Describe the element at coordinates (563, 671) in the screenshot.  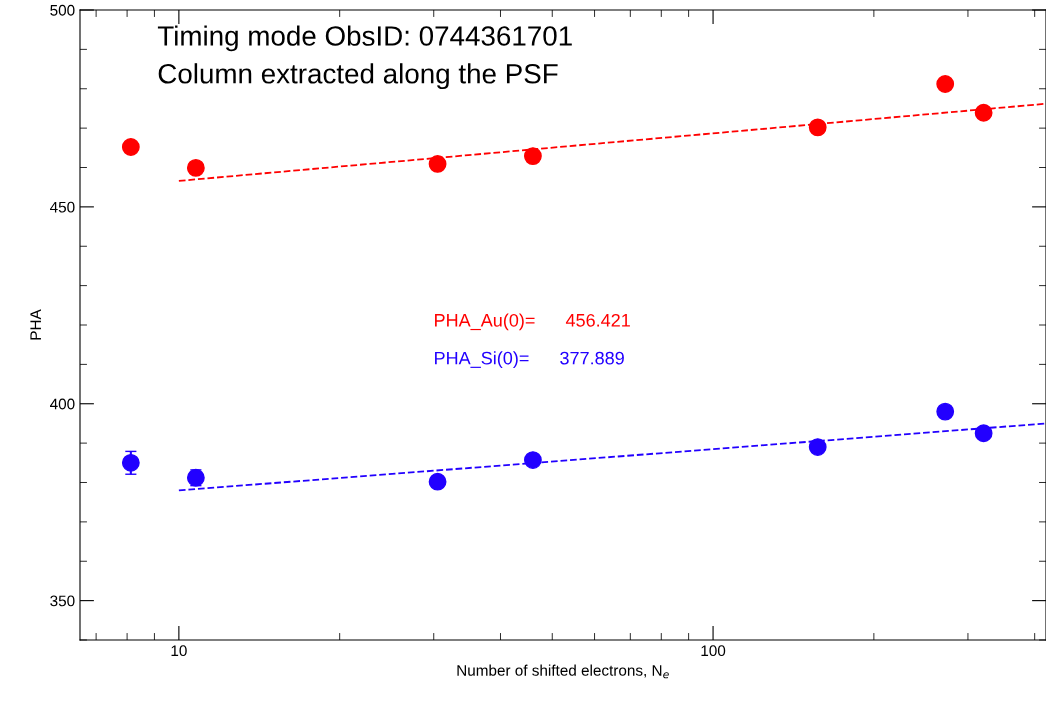
I see `x-axis-title: Number of shifted electrons, N$_{e}$` at that location.